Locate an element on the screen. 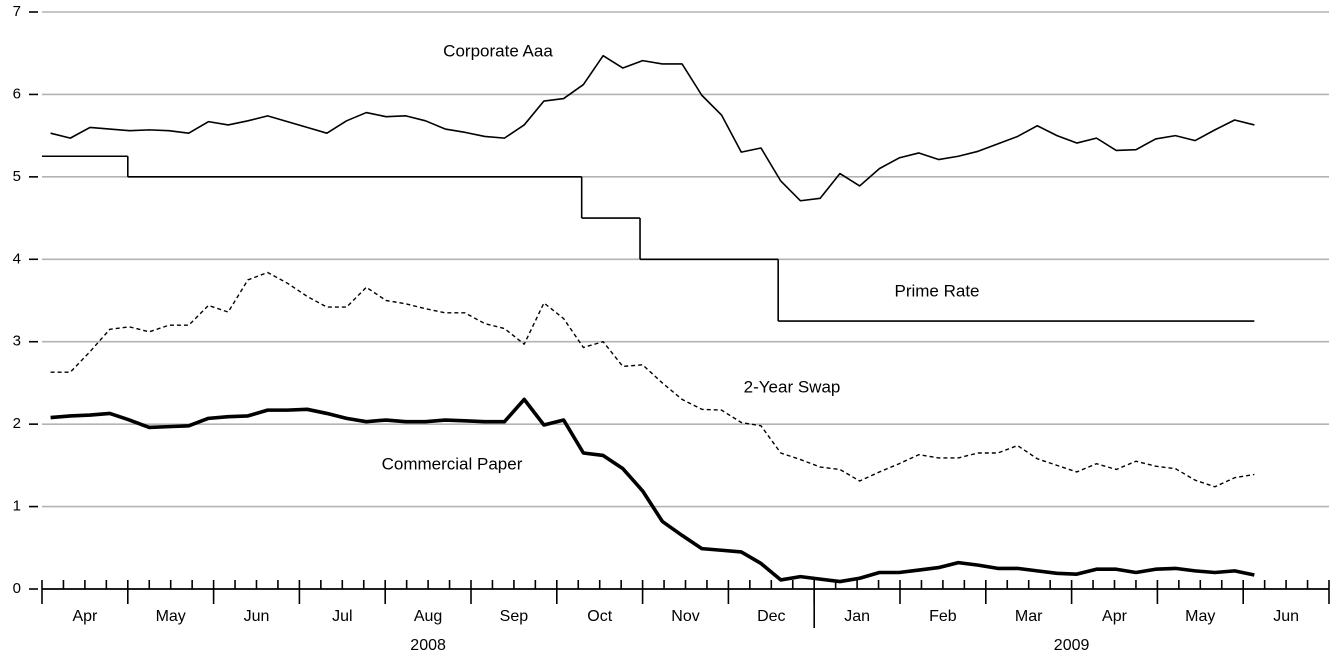 The width and height of the screenshot is (1336, 658). month-label: Oct is located at coordinates (599, 616).